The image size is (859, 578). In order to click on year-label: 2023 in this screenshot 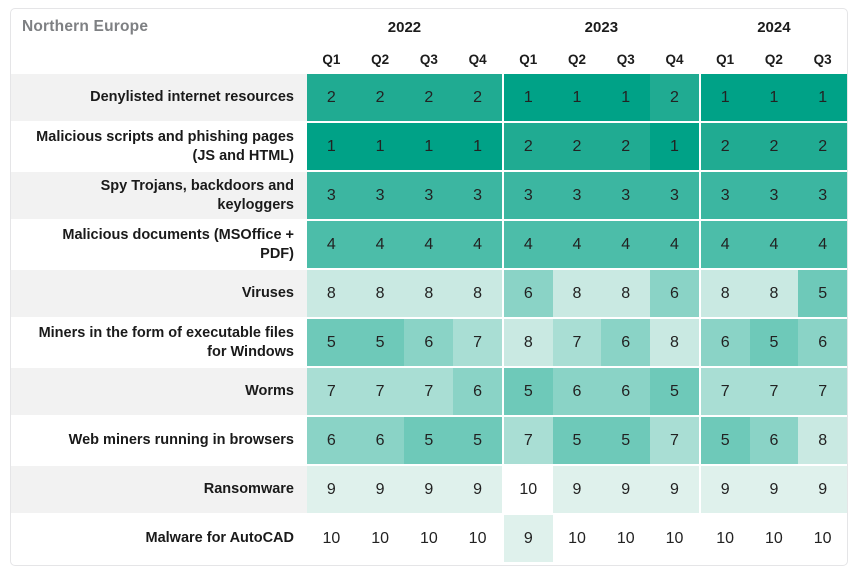, I will do `click(601, 27)`.